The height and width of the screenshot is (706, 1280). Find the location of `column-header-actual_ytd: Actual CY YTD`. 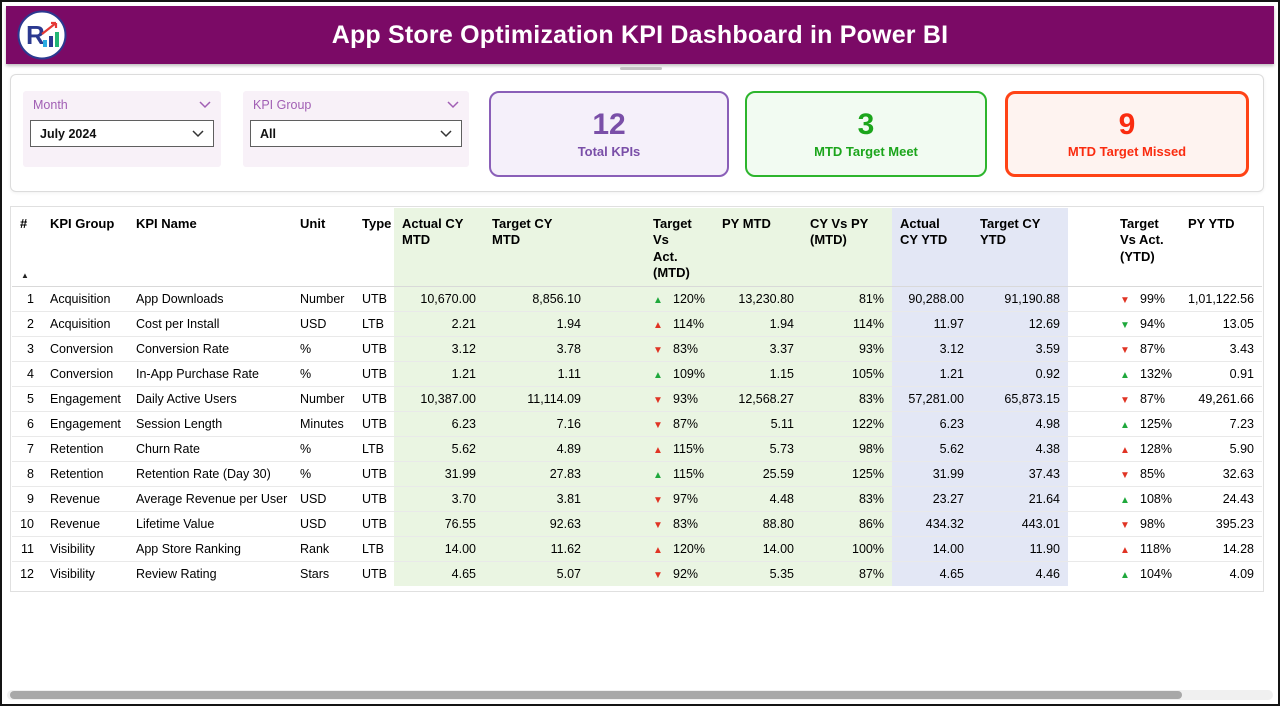

column-header-actual_ytd: Actual CY YTD is located at coordinates (932, 247).